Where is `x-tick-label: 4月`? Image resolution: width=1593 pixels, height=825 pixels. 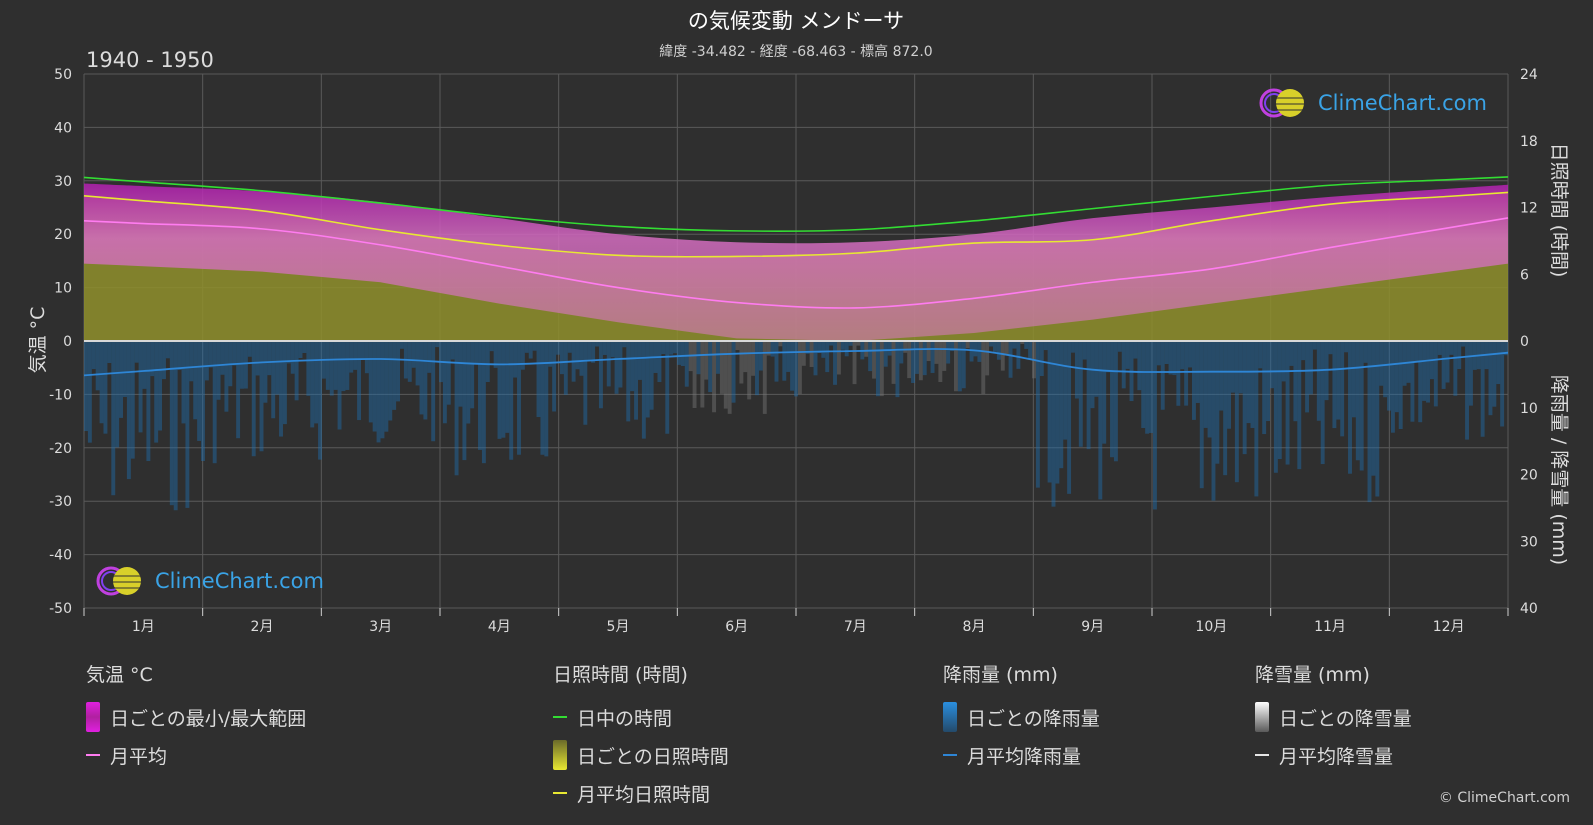
x-tick-label: 4月 is located at coordinates (499, 627).